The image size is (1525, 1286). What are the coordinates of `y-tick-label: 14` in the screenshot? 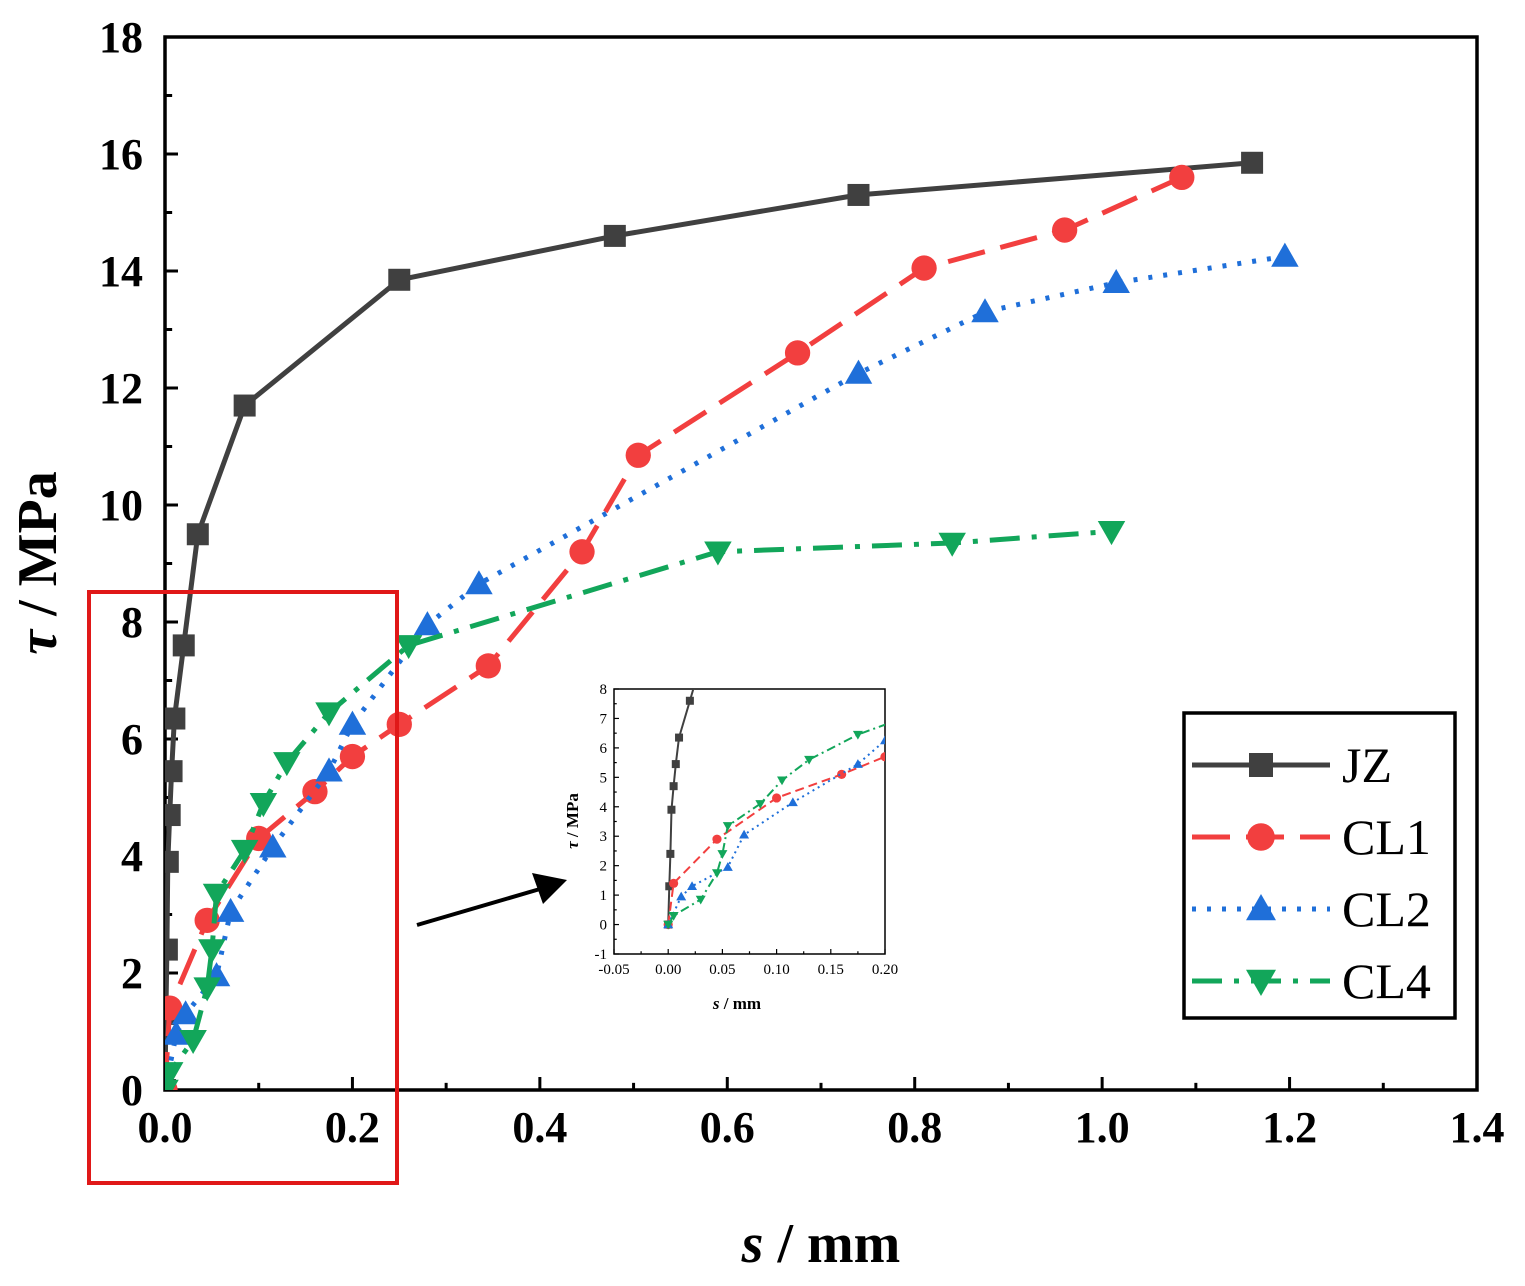 It's located at (121, 271).